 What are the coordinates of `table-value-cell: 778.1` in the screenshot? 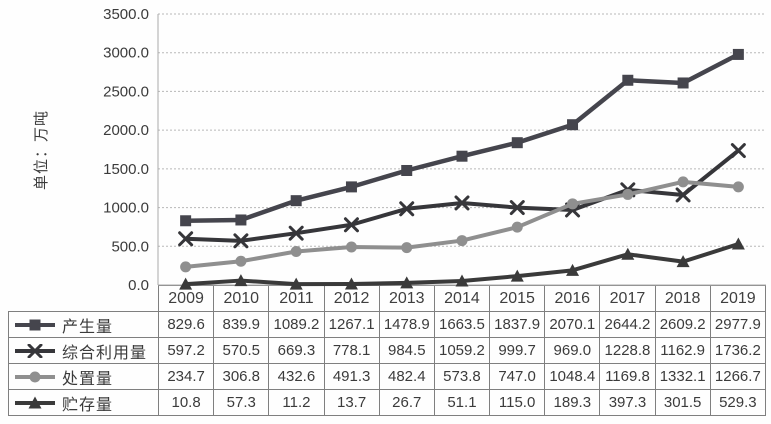 It's located at (351, 350).